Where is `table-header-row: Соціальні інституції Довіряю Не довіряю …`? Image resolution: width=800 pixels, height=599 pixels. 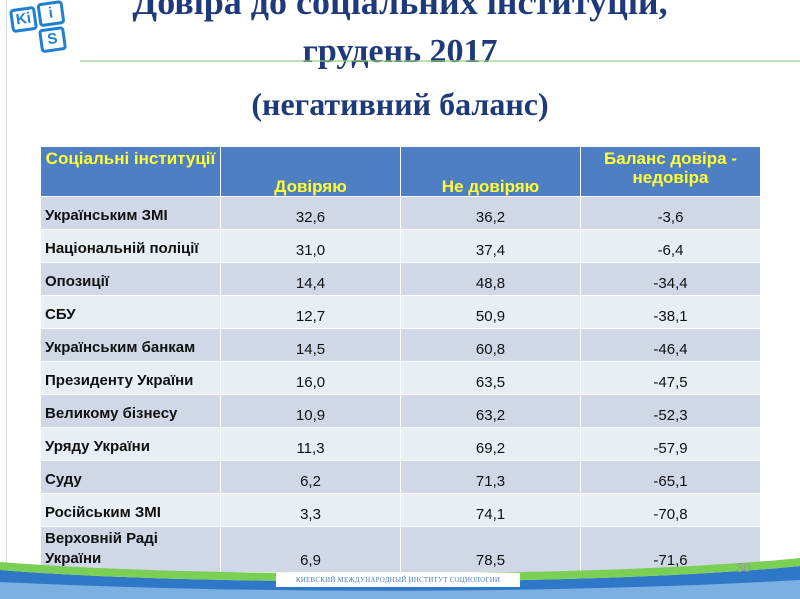
table-header-row: Соціальні інституції Довіряю Не довіряю … is located at coordinates (400, 171).